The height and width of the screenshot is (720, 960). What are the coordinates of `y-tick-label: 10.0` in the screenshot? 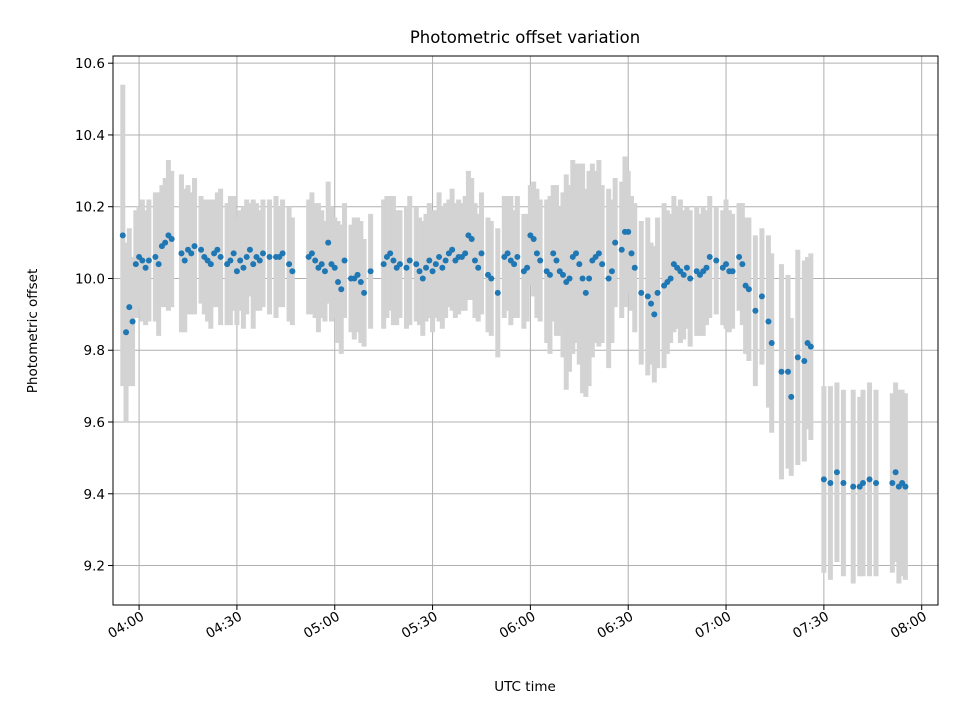 It's located at (90, 279).